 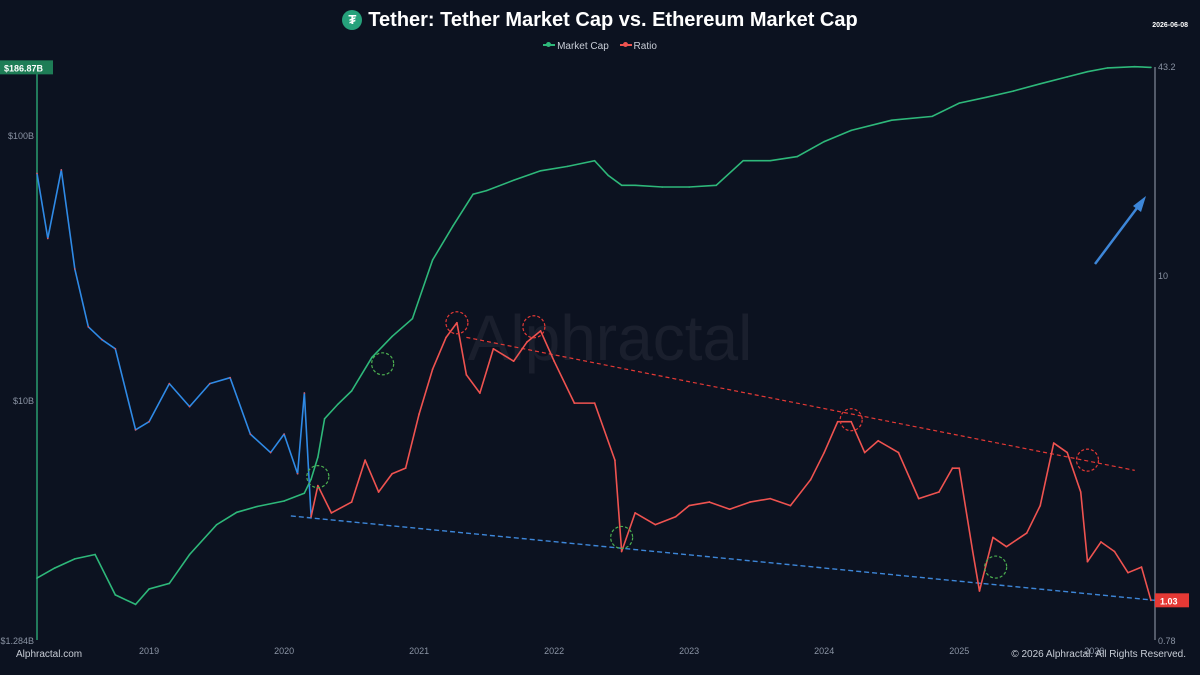 What do you see at coordinates (1163, 276) in the screenshot?
I see `y-right-tick-label: 10` at bounding box center [1163, 276].